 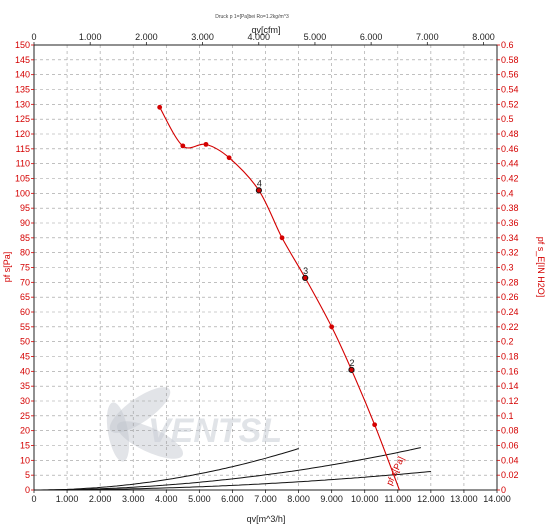 I want to click on y-left-tick-label: 105, so click(x=22, y=179).